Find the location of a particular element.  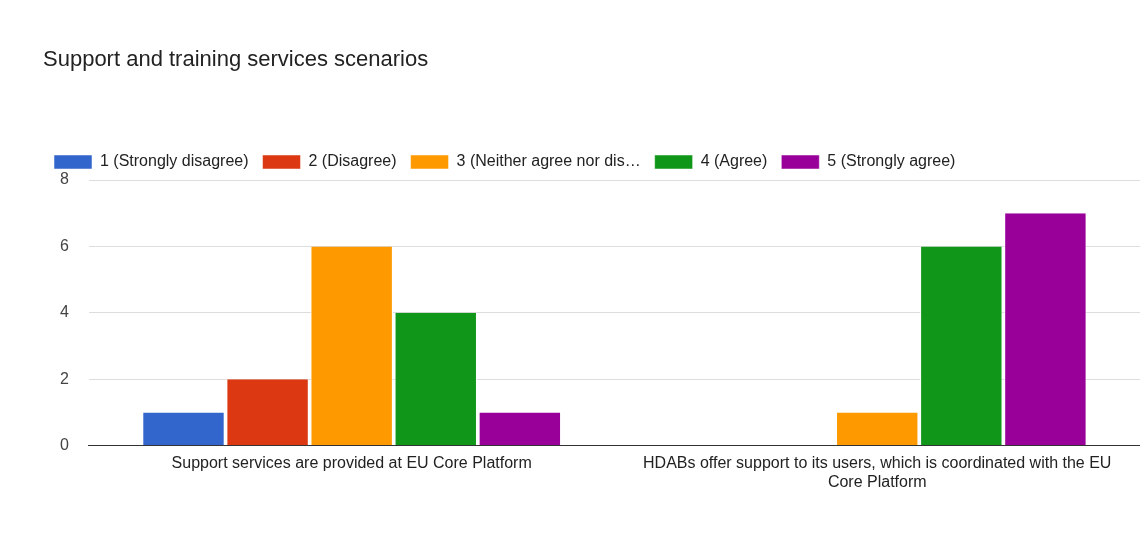

legend-label: 5 (Strongly agree) is located at coordinates (891, 161).